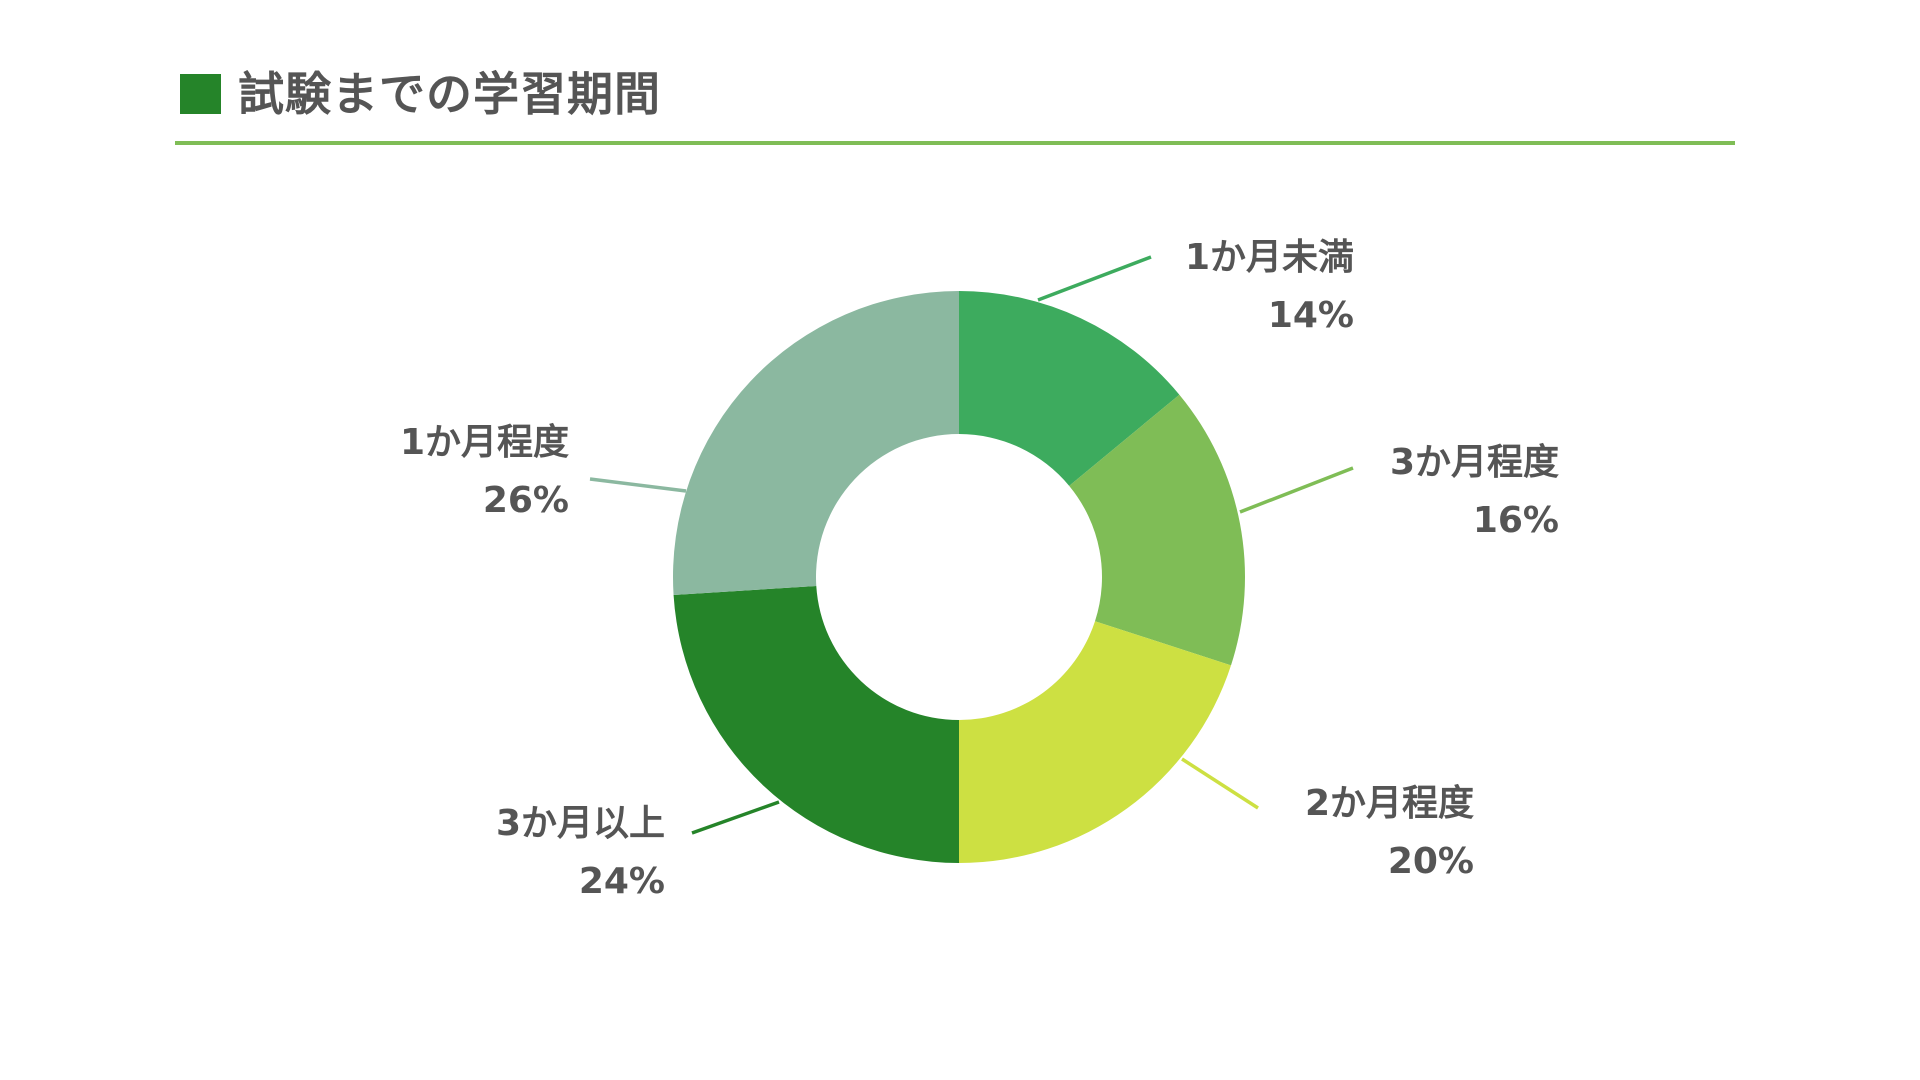 The image size is (1920, 1080). What do you see at coordinates (1474, 462) in the screenshot?
I see `category-label: 3か月程度` at bounding box center [1474, 462].